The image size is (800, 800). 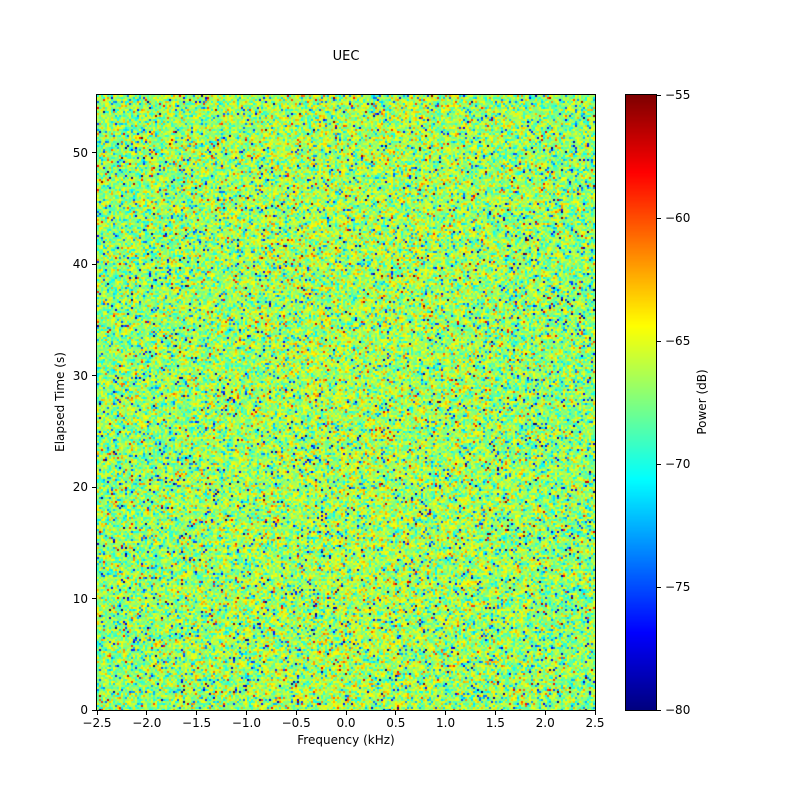 I want to click on x-tick-label: 0.5, so click(x=396, y=723).